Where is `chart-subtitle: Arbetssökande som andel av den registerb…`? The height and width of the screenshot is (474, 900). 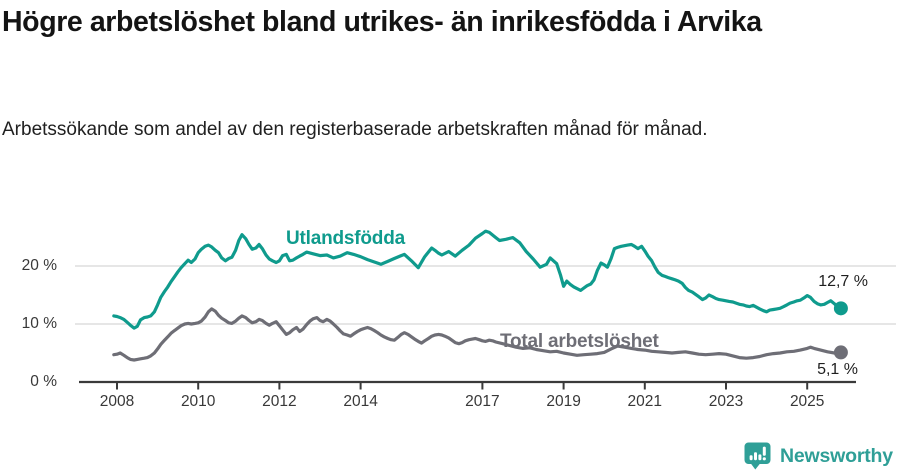
chart-subtitle: Arbetssökande som andel av den registerb… is located at coordinates (355, 129).